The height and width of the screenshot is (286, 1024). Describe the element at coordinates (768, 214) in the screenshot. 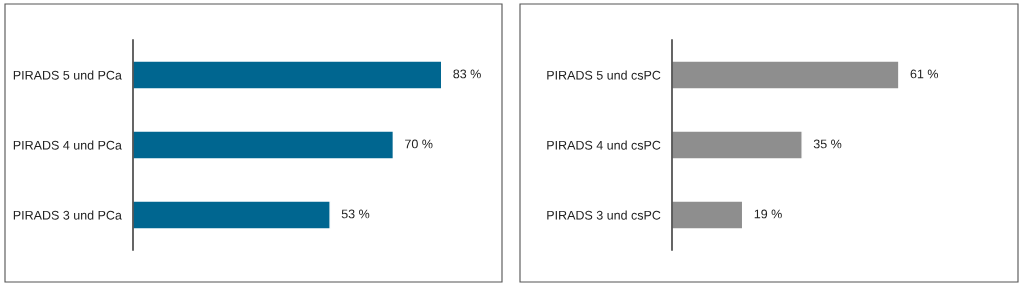

I see `data-label: 19 %` at that location.